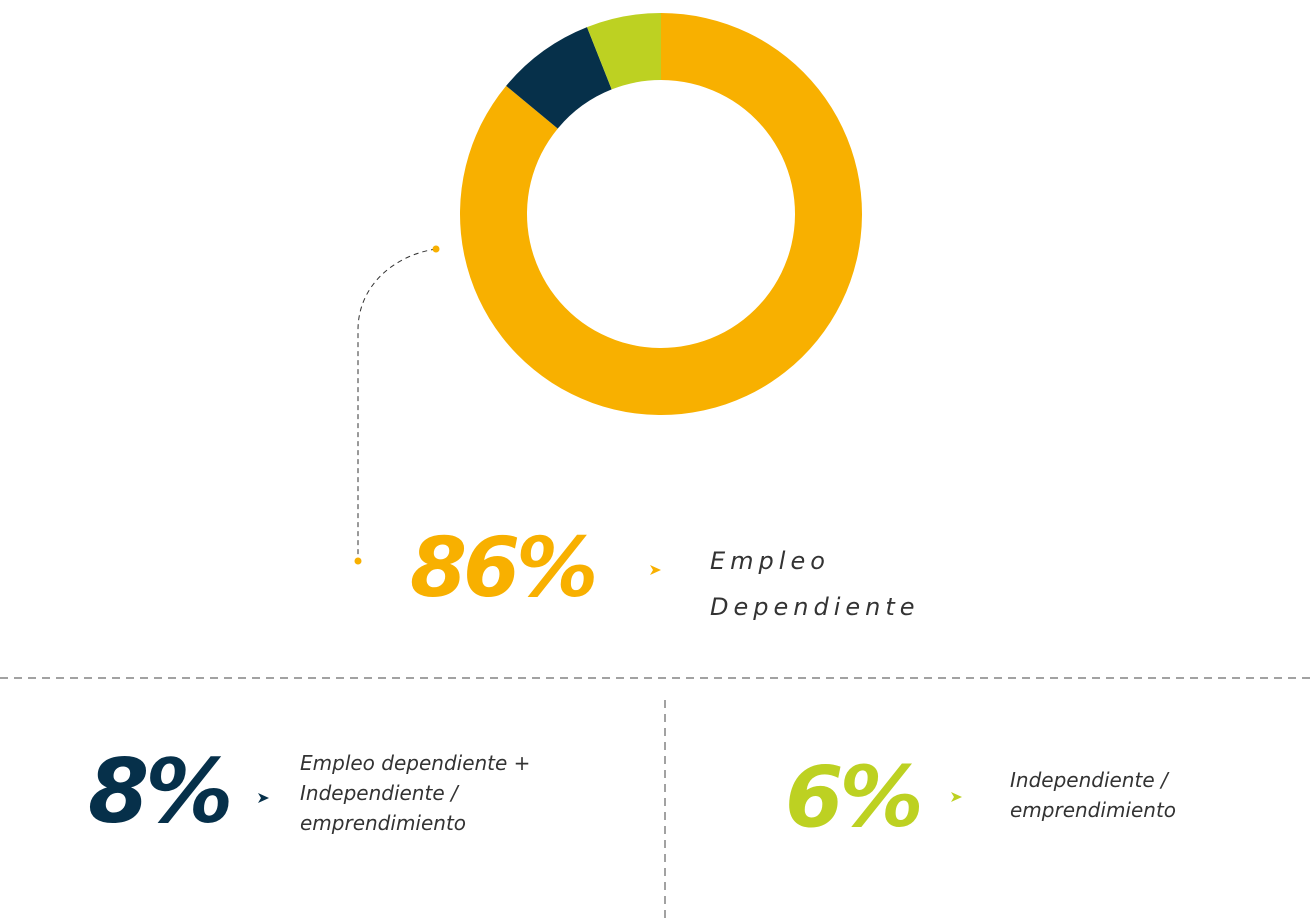 The height and width of the screenshot is (922, 1315). I want to click on value-label: 86%, so click(504, 568).